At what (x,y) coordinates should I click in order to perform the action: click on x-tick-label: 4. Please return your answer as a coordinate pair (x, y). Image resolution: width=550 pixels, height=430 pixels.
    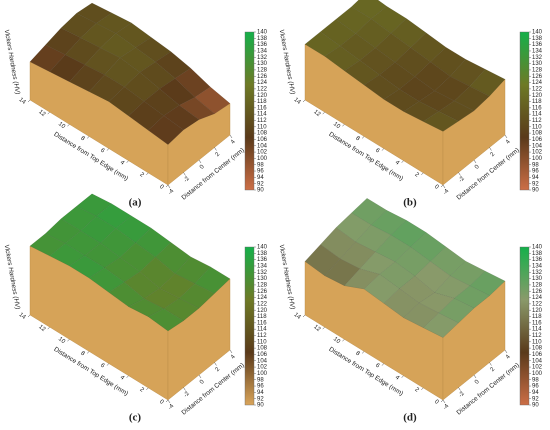
    Looking at the image, I should click on (508, 142).